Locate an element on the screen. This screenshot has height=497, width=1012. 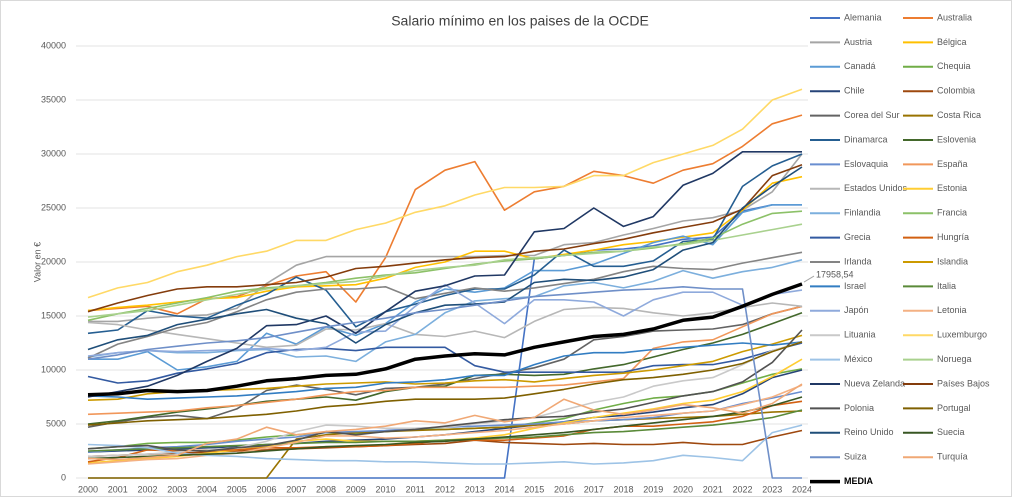
legend-label: Alemania is located at coordinates (863, 17).